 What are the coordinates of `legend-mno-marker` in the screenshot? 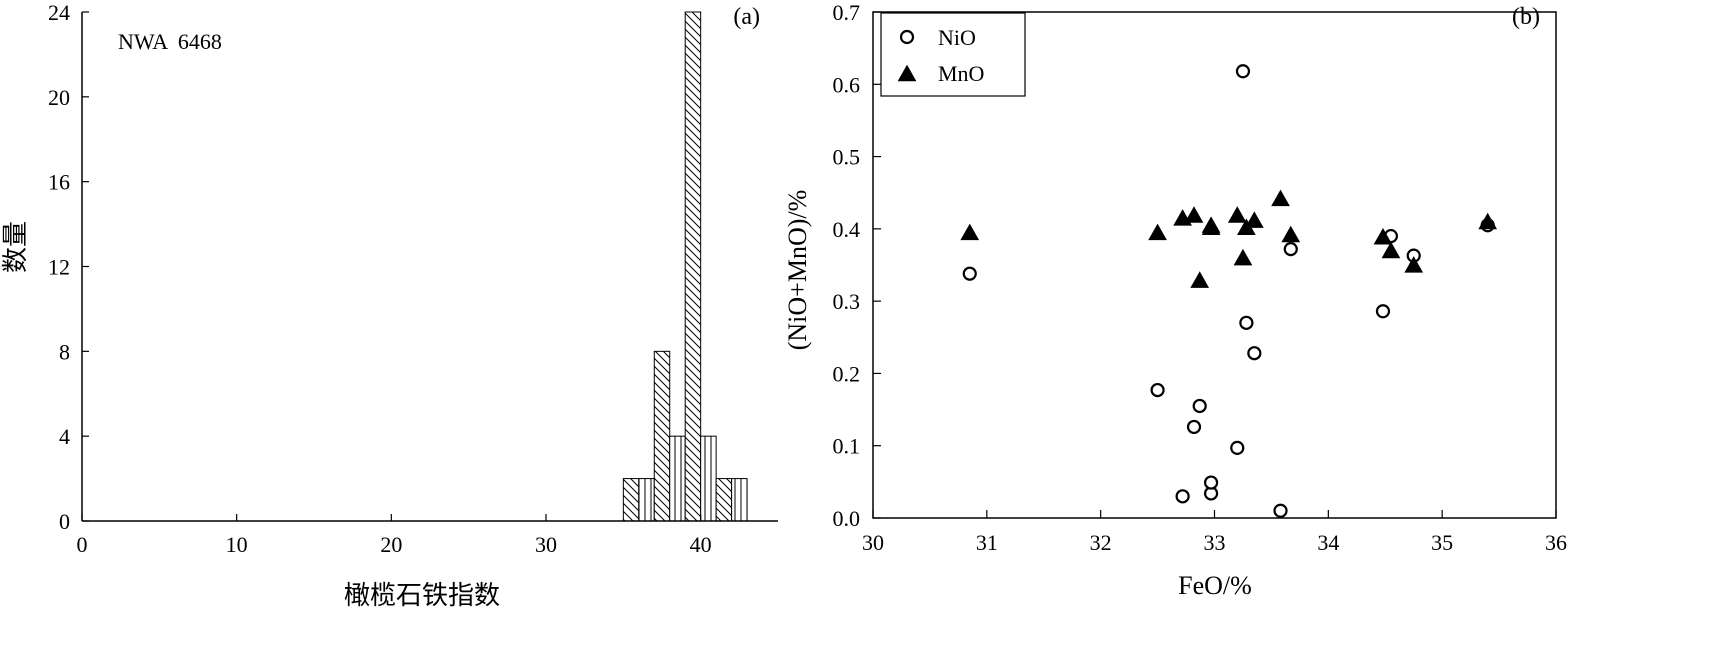 It's located at (907, 73).